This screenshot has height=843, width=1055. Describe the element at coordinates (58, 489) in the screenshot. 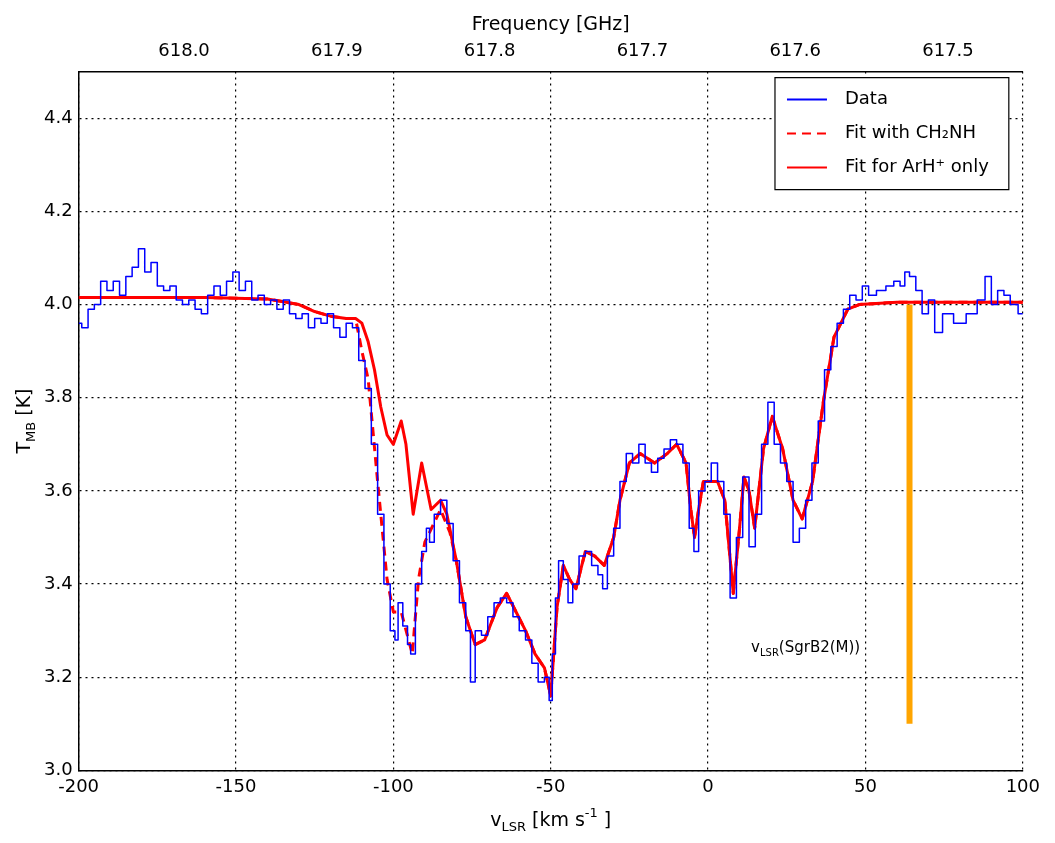

I see `y-tick-label: 3.6` at that location.